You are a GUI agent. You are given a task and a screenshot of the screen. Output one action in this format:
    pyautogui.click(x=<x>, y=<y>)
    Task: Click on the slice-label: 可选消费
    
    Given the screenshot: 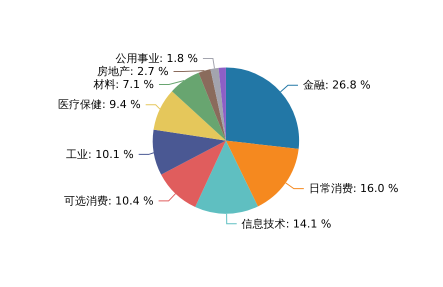 What is the action you would take?
    pyautogui.click(x=86, y=201)
    